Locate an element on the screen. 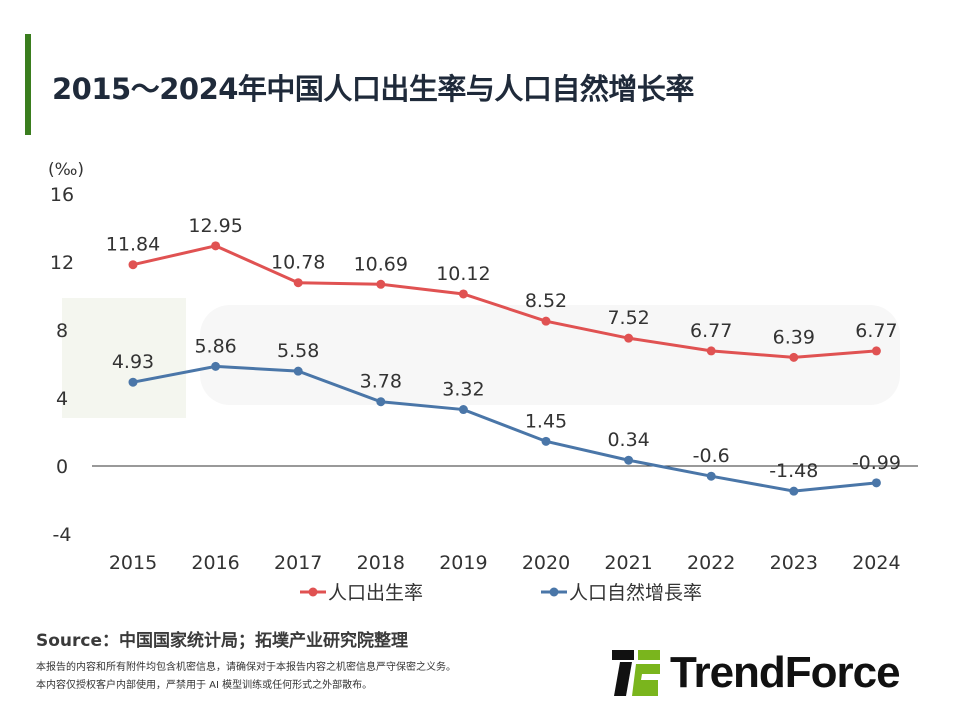 The height and width of the screenshot is (720, 960). source-text: Source：中国国家统计局；拓墣产业研究院整理 is located at coordinates (222, 641).